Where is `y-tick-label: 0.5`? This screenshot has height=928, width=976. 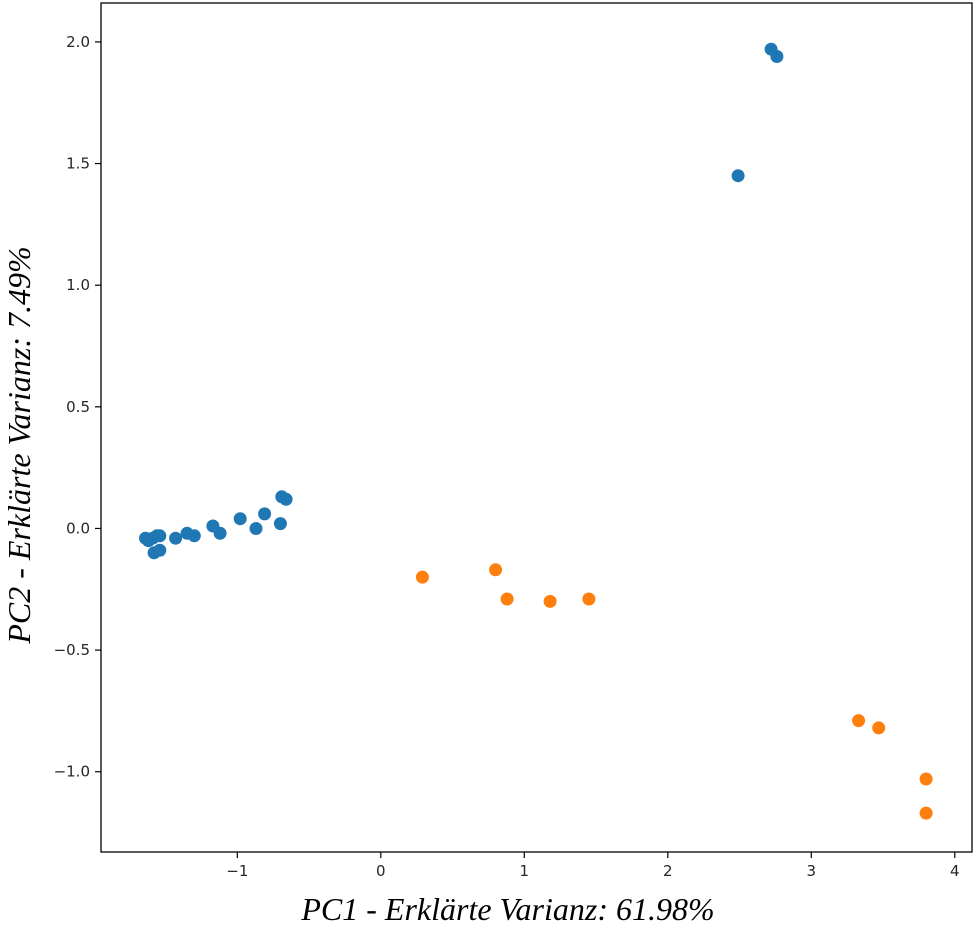
y-tick-label: 0.5 is located at coordinates (78, 407).